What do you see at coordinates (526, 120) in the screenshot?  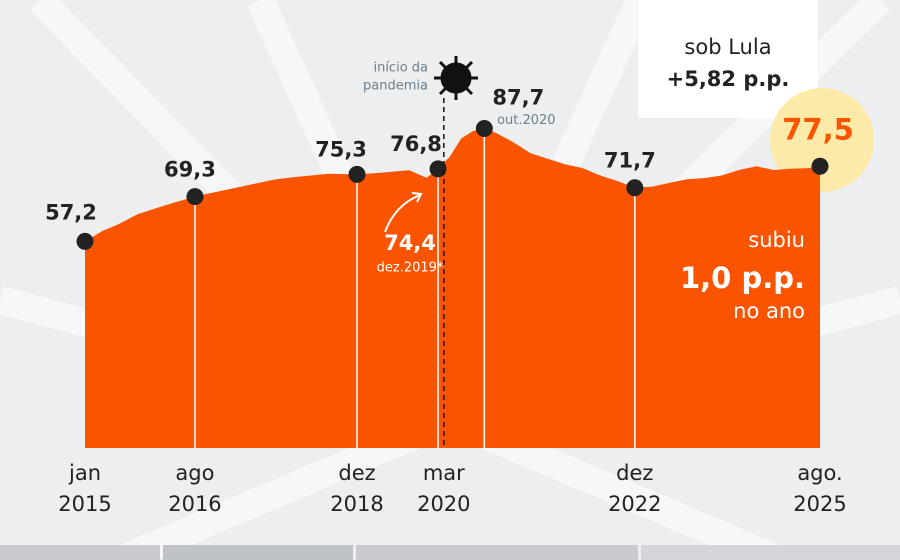 I see `peak-note: out.2020` at bounding box center [526, 120].